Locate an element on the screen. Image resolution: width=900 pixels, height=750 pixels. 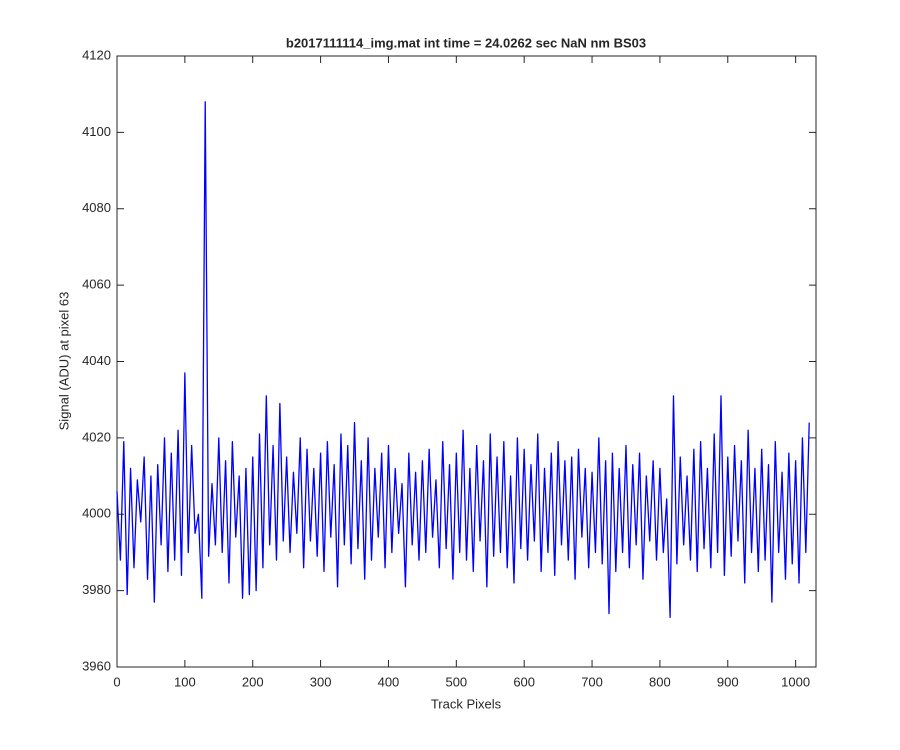
x-tick-label: 600 is located at coordinates (524, 681).